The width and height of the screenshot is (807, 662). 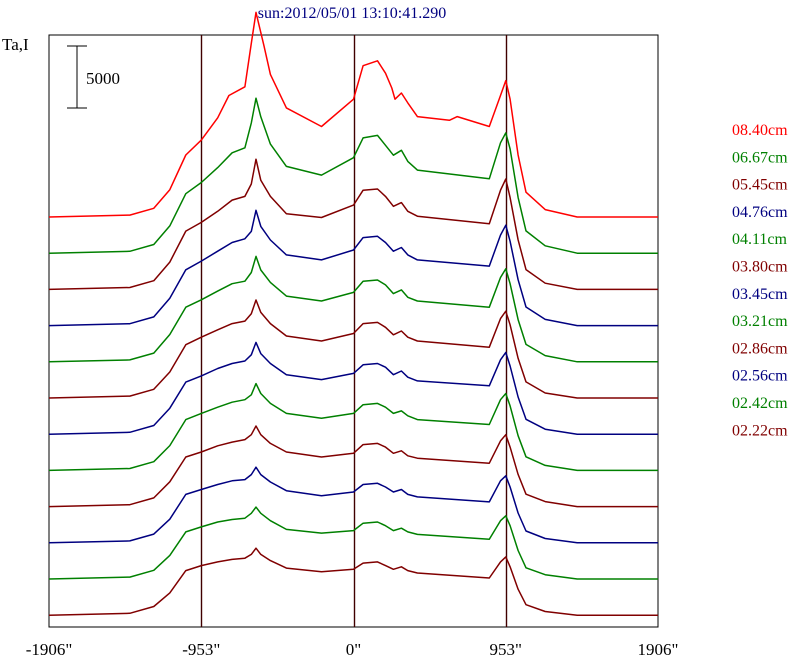 What do you see at coordinates (201, 649) in the screenshot?
I see `x-tick-label-1: -953"` at bounding box center [201, 649].